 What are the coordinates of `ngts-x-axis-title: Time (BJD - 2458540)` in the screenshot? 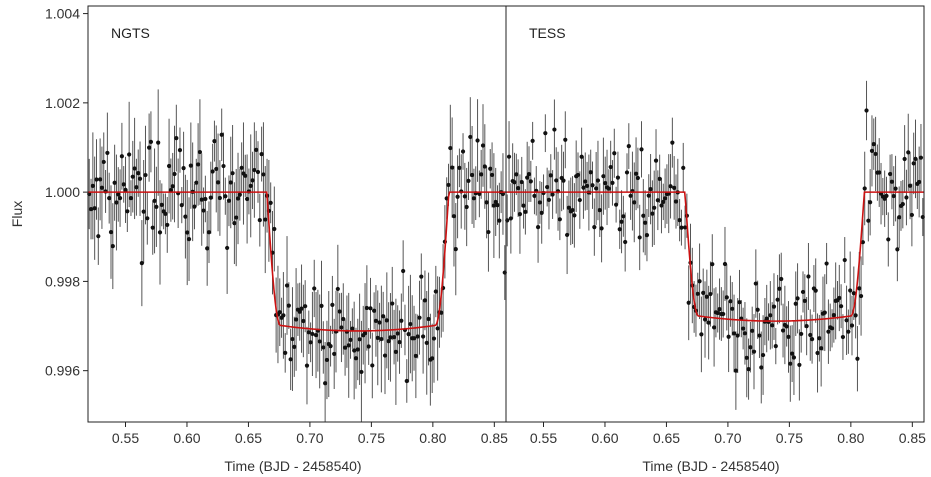 It's located at (292, 466).